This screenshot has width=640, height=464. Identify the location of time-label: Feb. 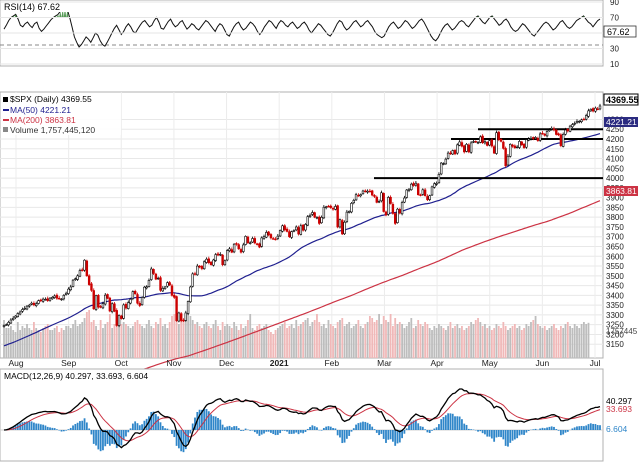
(331, 363).